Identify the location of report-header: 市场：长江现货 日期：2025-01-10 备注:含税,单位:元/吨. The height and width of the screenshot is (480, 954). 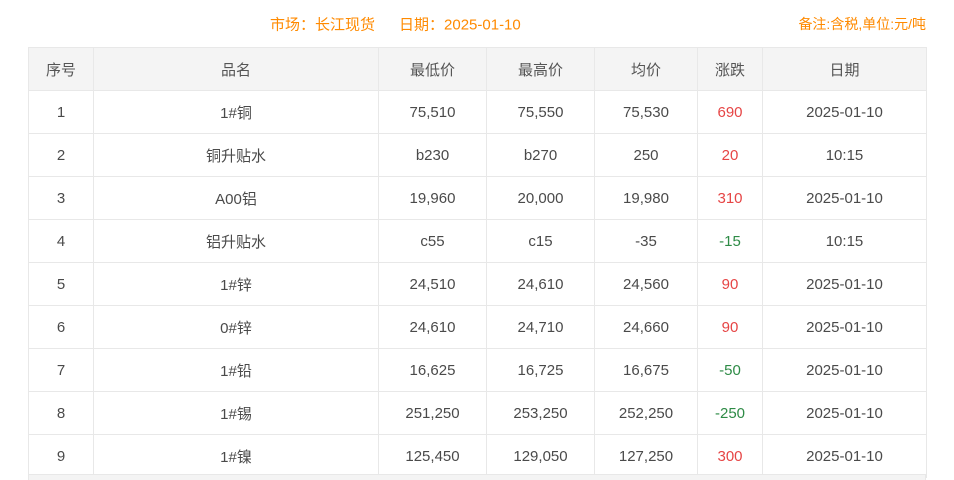
(477, 23).